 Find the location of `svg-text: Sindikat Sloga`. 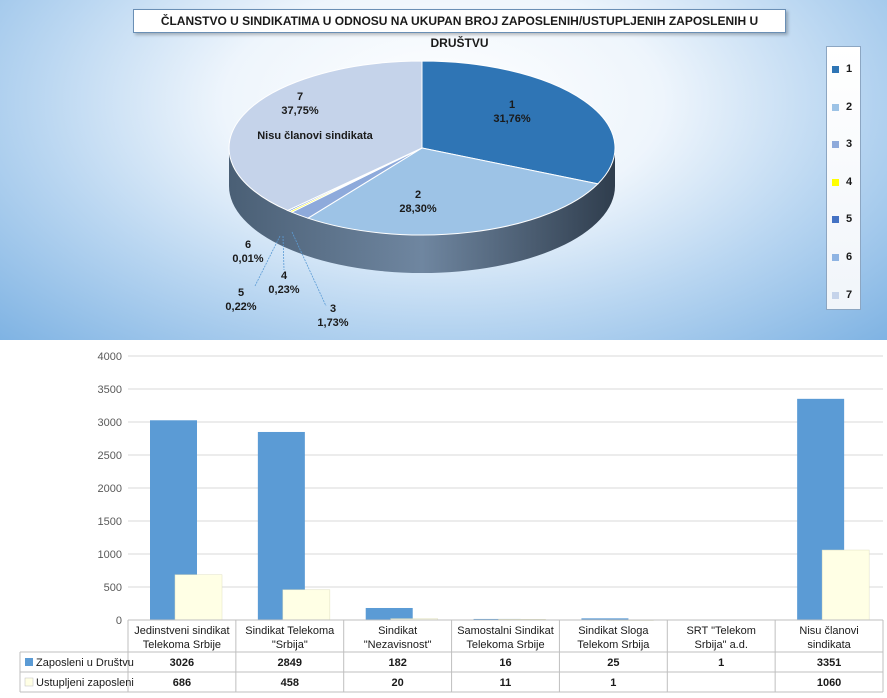

svg-text: Sindikat Sloga is located at coordinates (613, 631).